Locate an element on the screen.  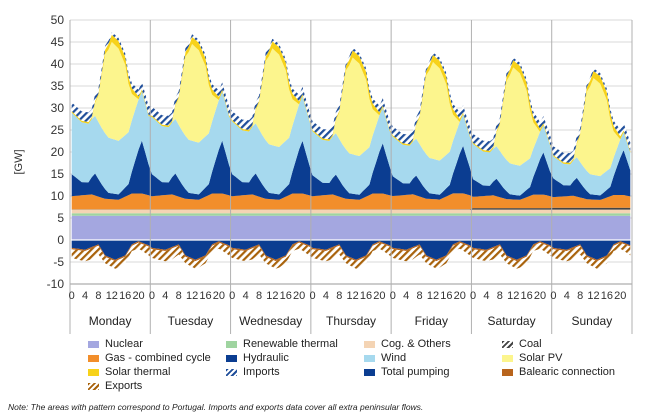
legend-item: Exports is located at coordinates (115, 386).